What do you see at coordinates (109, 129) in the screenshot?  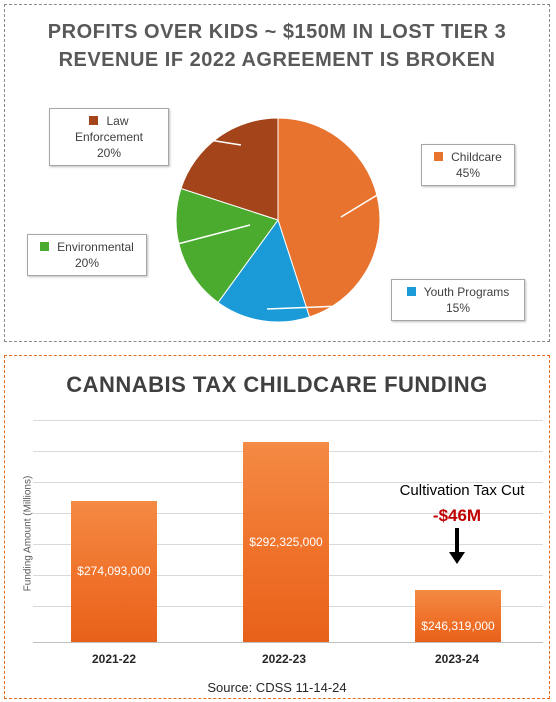 I see `slice-label: Law Enforcement` at bounding box center [109, 129].